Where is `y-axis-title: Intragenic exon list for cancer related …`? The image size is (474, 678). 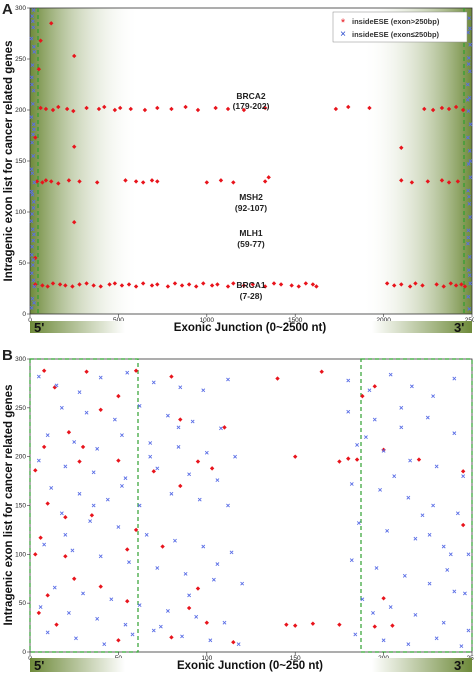 y-axis-title: Intragenic exon list for cancer related … is located at coordinates (9, 505).